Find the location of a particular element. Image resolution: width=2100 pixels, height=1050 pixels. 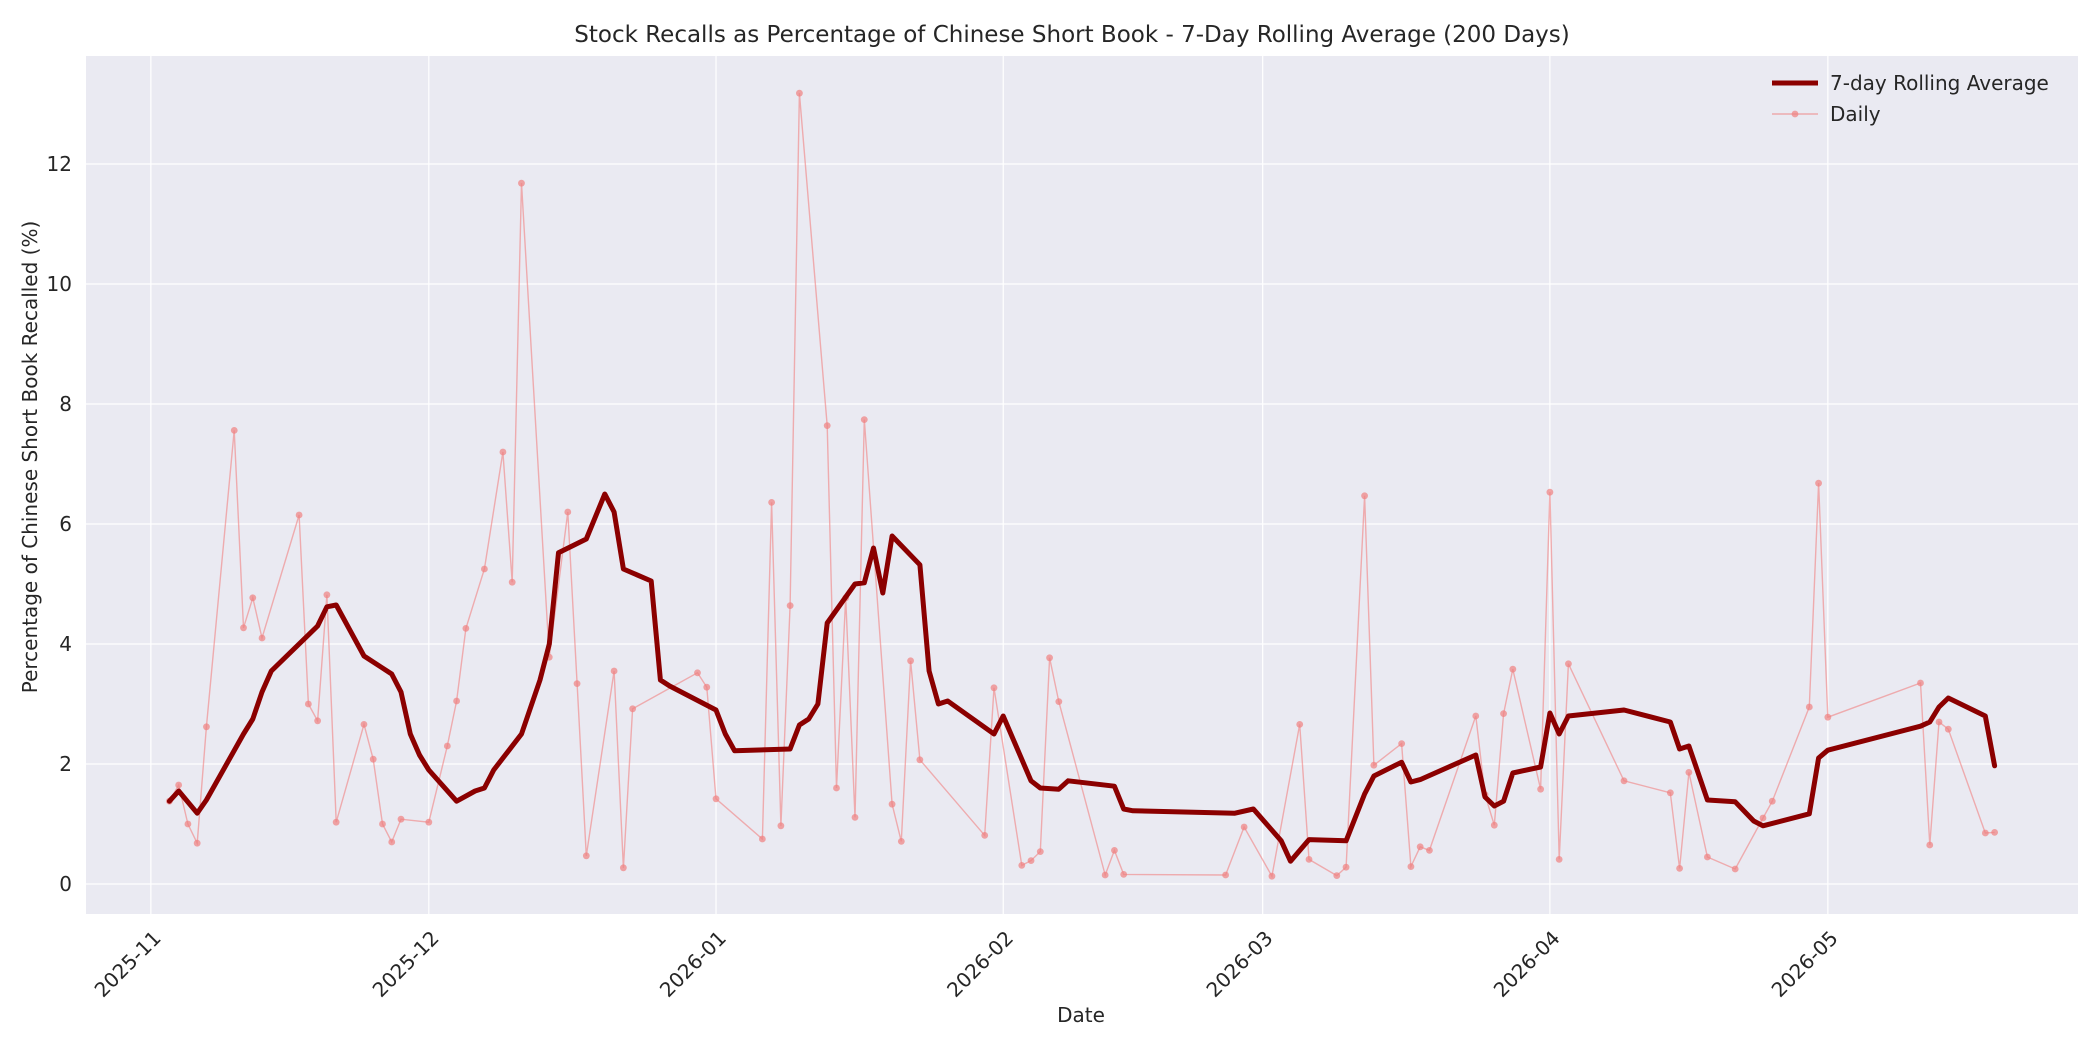

y-axis-ticks: 0 2 4 6 8 10 12 is located at coordinates (59, 524).